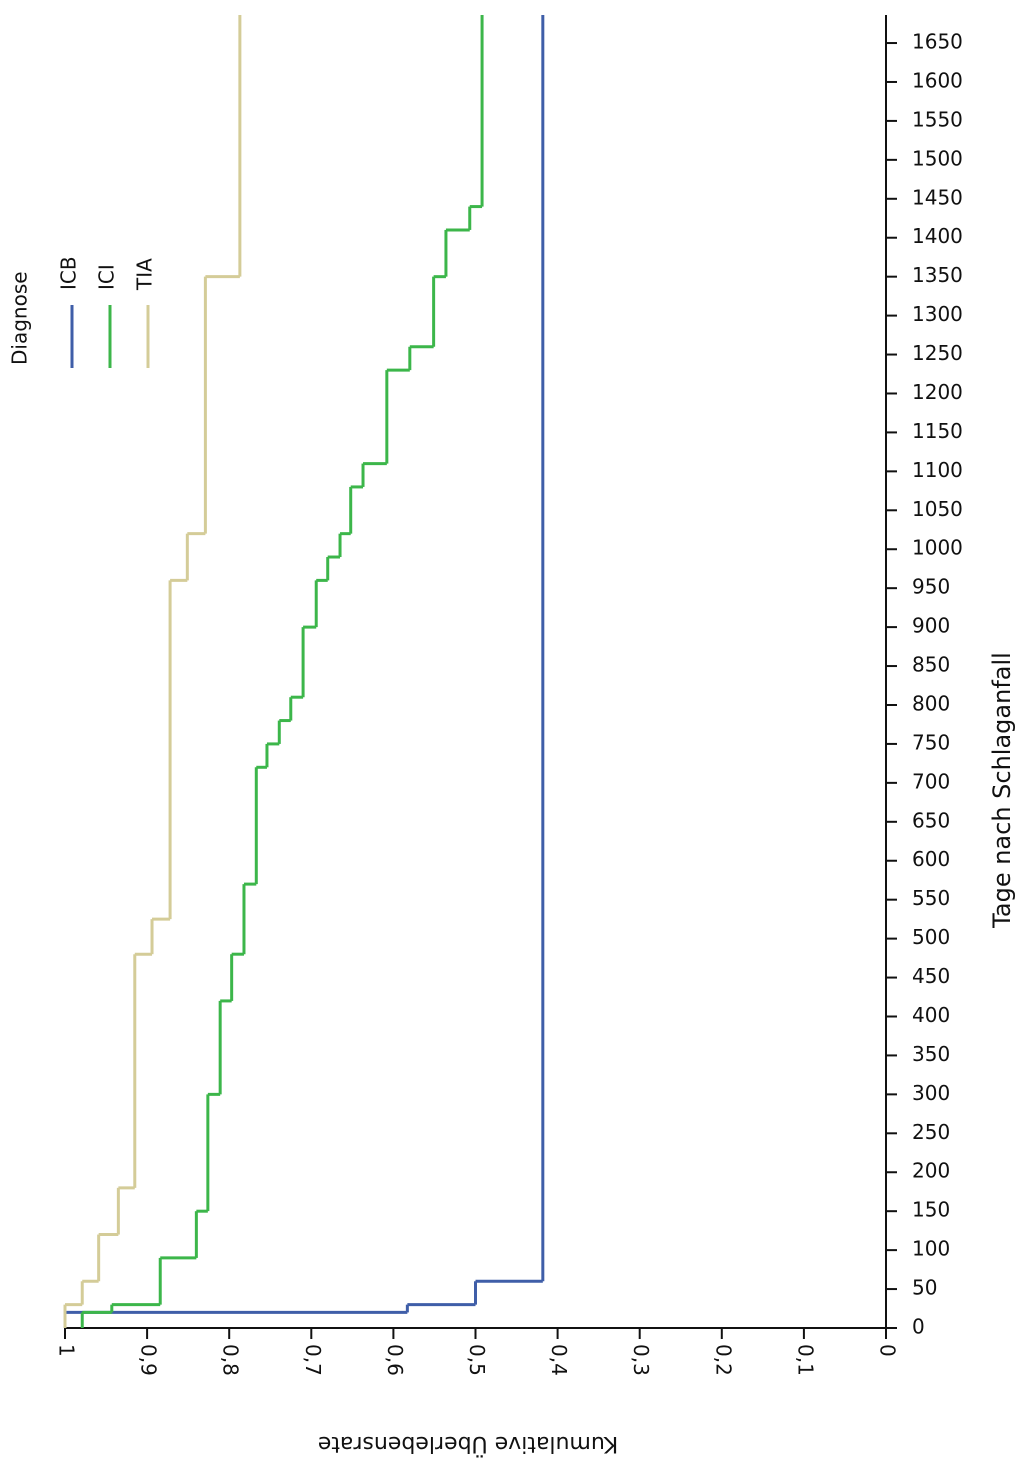 Image resolution: width=1022 pixels, height=1464 pixels. I want to click on x-tick-label: 1350, so click(937, 275).